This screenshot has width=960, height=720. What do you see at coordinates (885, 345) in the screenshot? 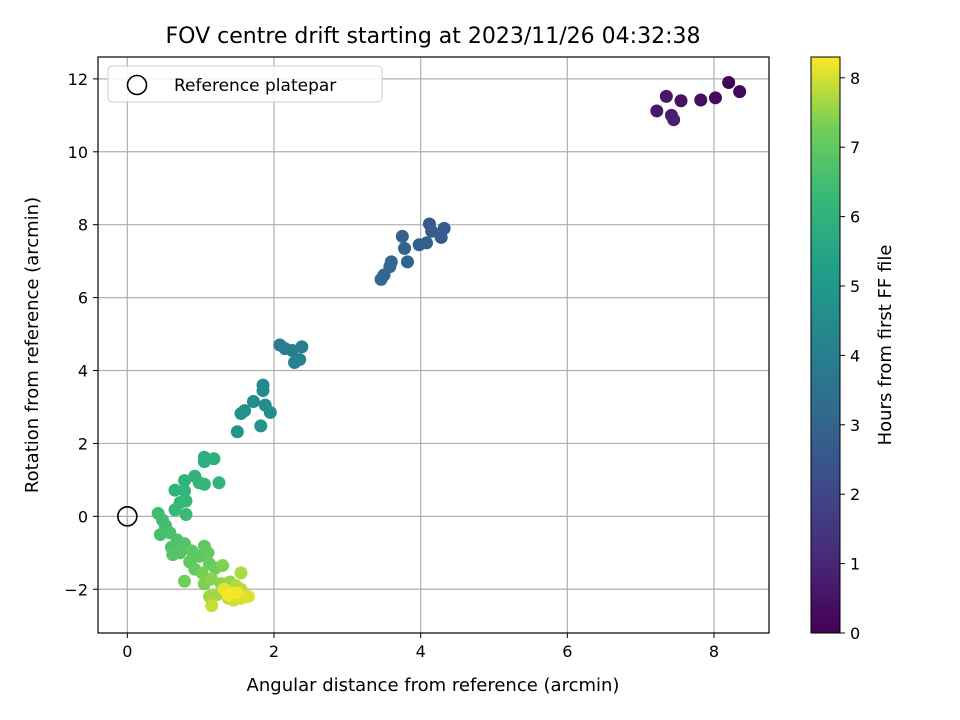
I see `colorbar-label: Hours from first FF file` at bounding box center [885, 345].